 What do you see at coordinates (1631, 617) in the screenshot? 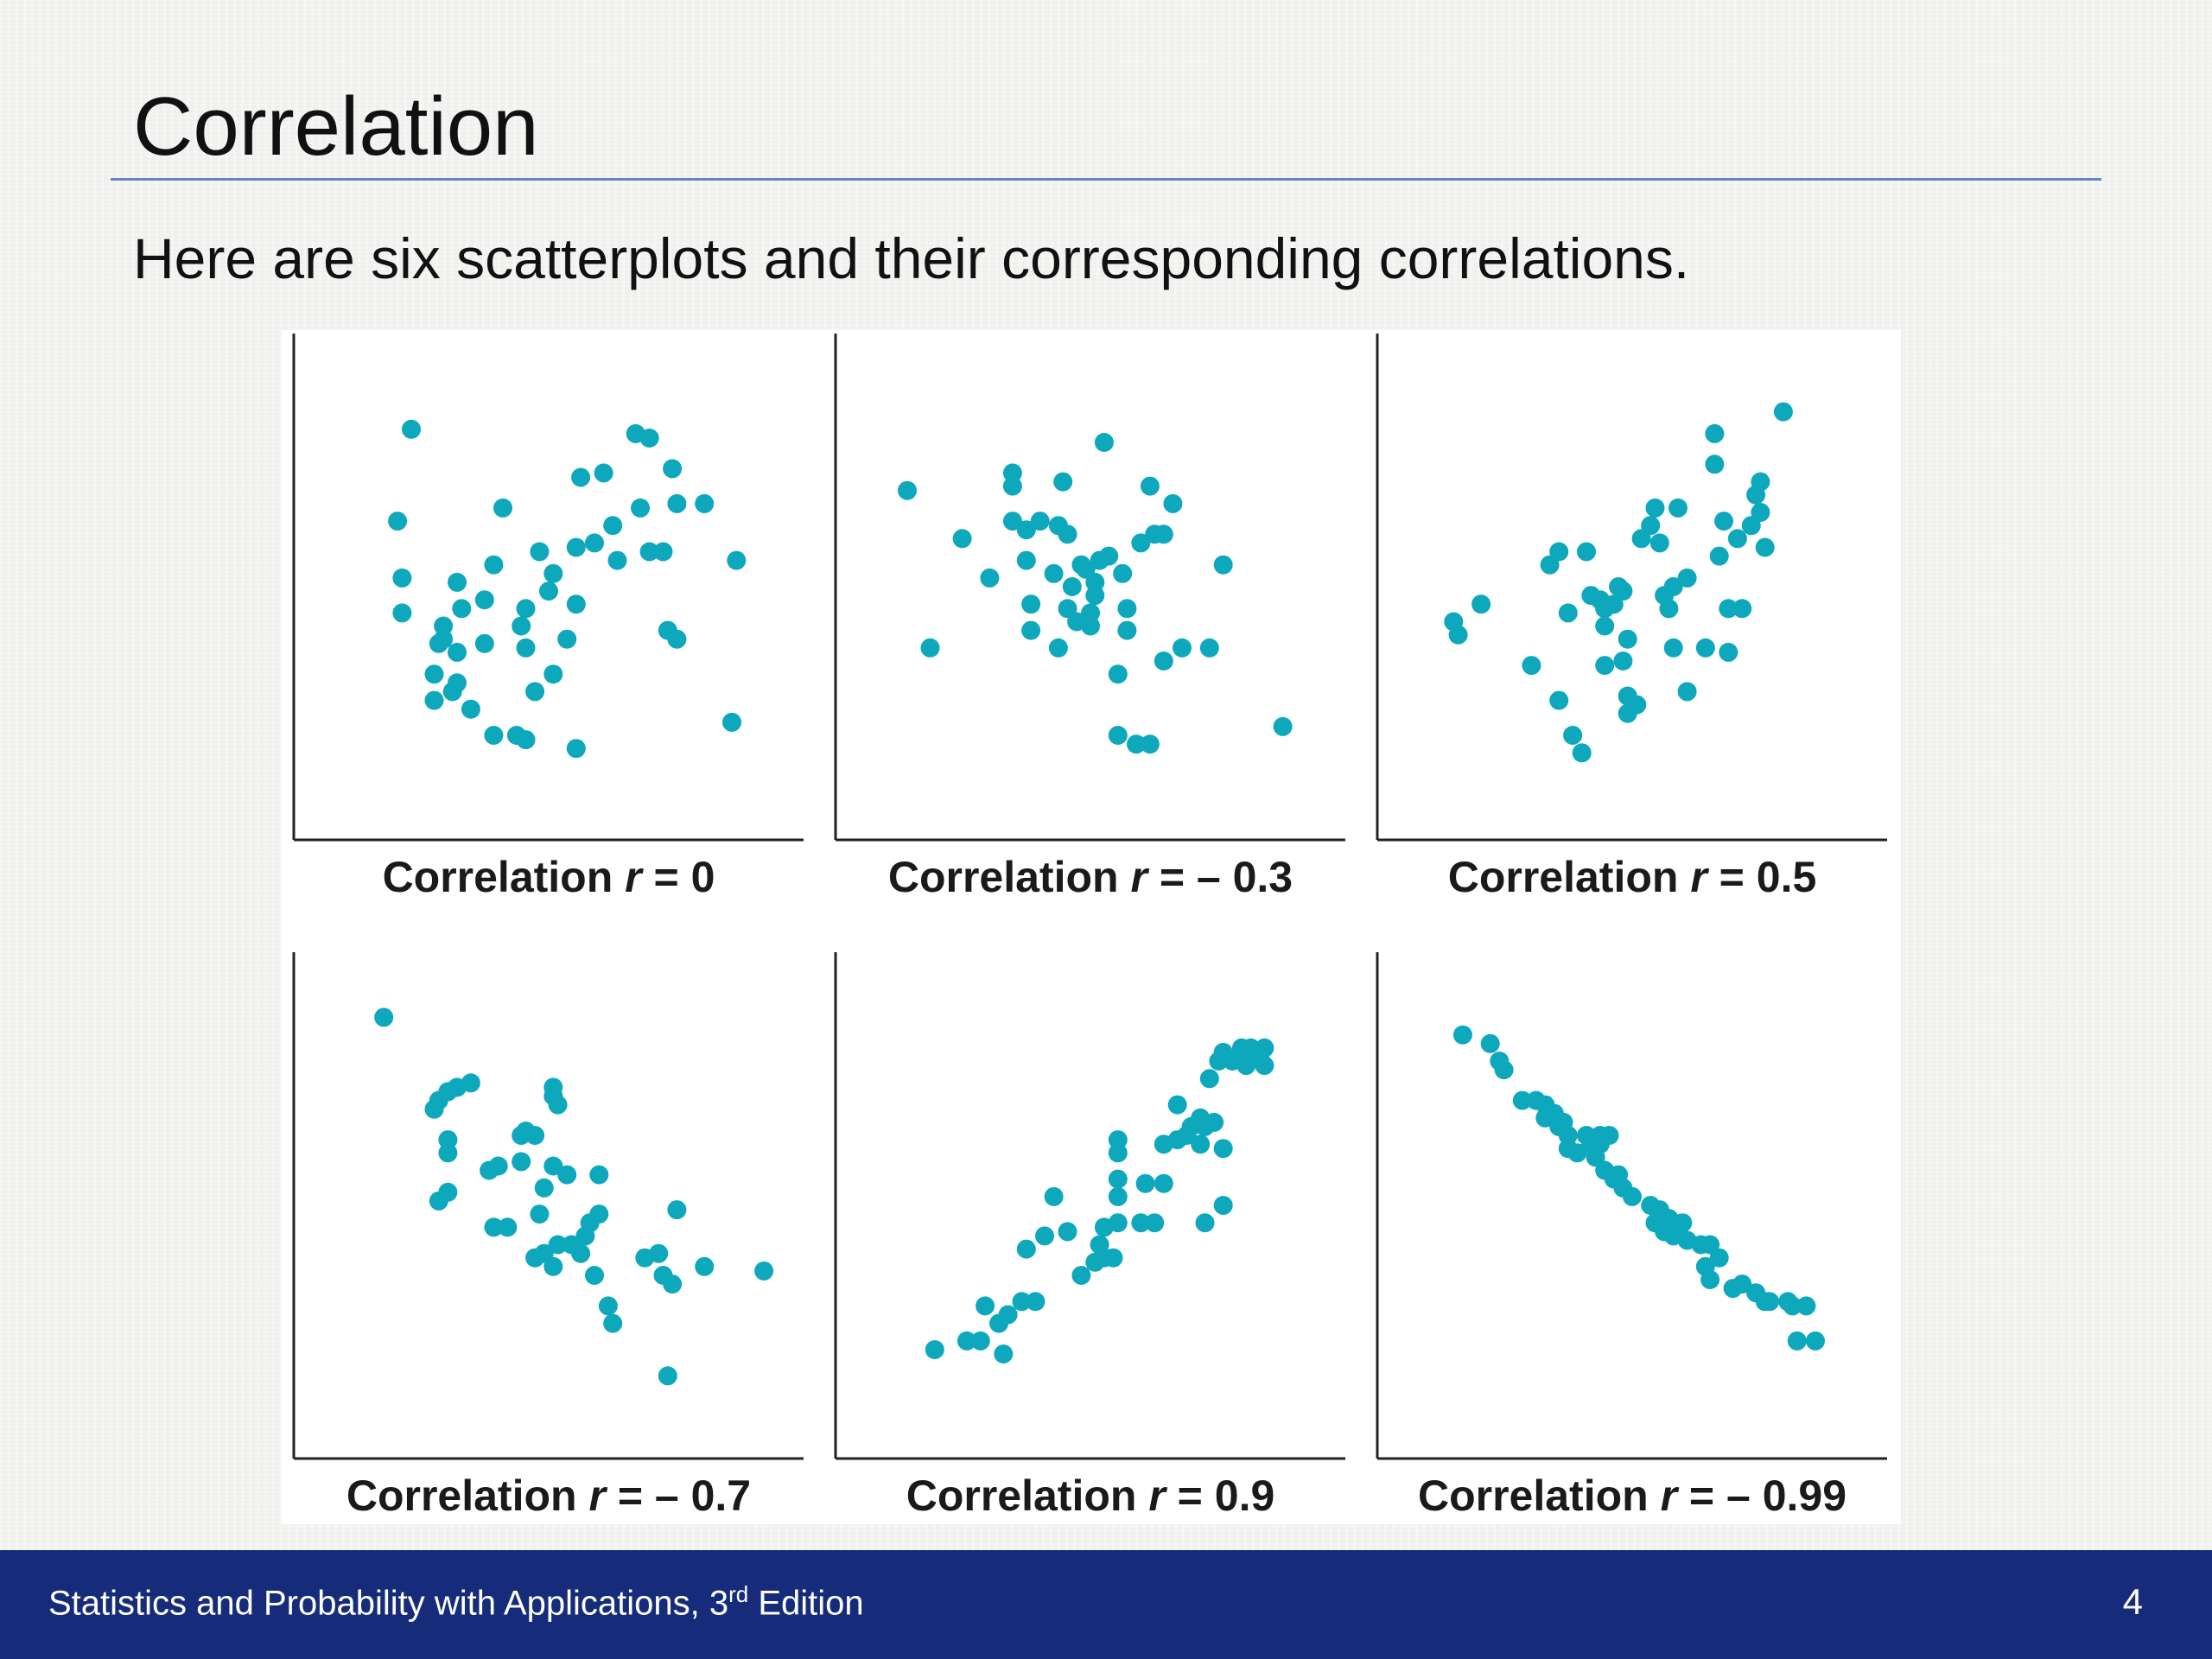
I see `scatterplot-panel: Correlation r = 0.5` at bounding box center [1631, 617].